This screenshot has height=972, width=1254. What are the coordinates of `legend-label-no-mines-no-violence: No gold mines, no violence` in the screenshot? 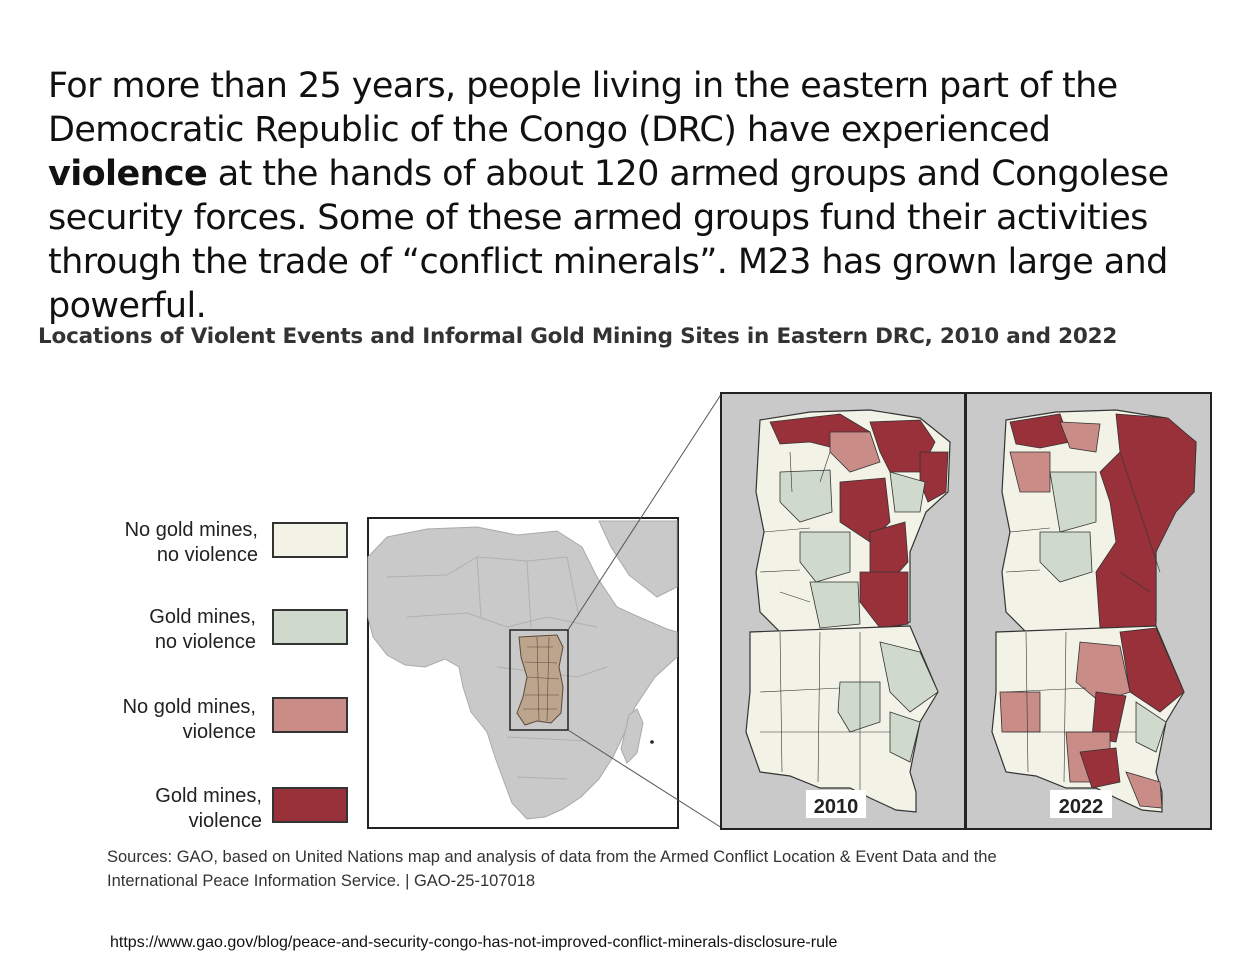 It's located at (191, 542).